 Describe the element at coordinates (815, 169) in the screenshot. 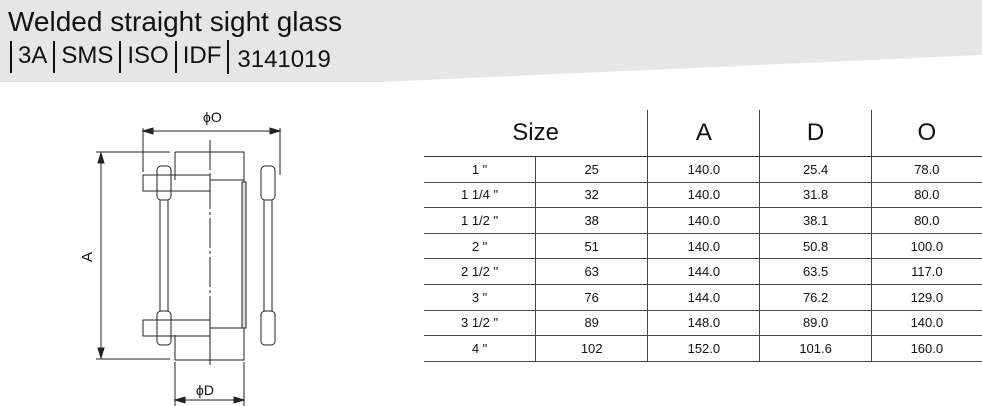

I see `d-value: 25.4` at that location.